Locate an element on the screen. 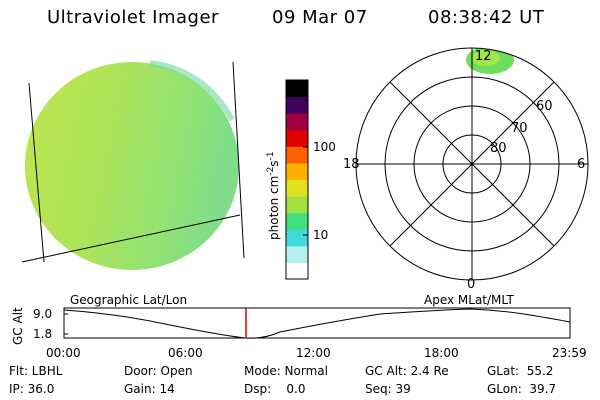 This screenshot has width=600, height=400. colorbar-tick-label-100: 100 is located at coordinates (324, 147).